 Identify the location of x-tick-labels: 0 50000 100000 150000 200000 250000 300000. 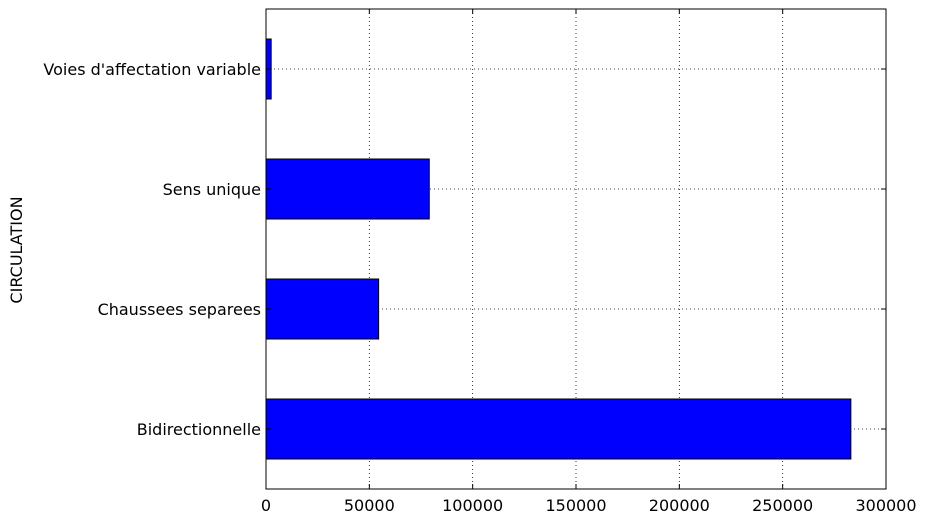
(589, 505).